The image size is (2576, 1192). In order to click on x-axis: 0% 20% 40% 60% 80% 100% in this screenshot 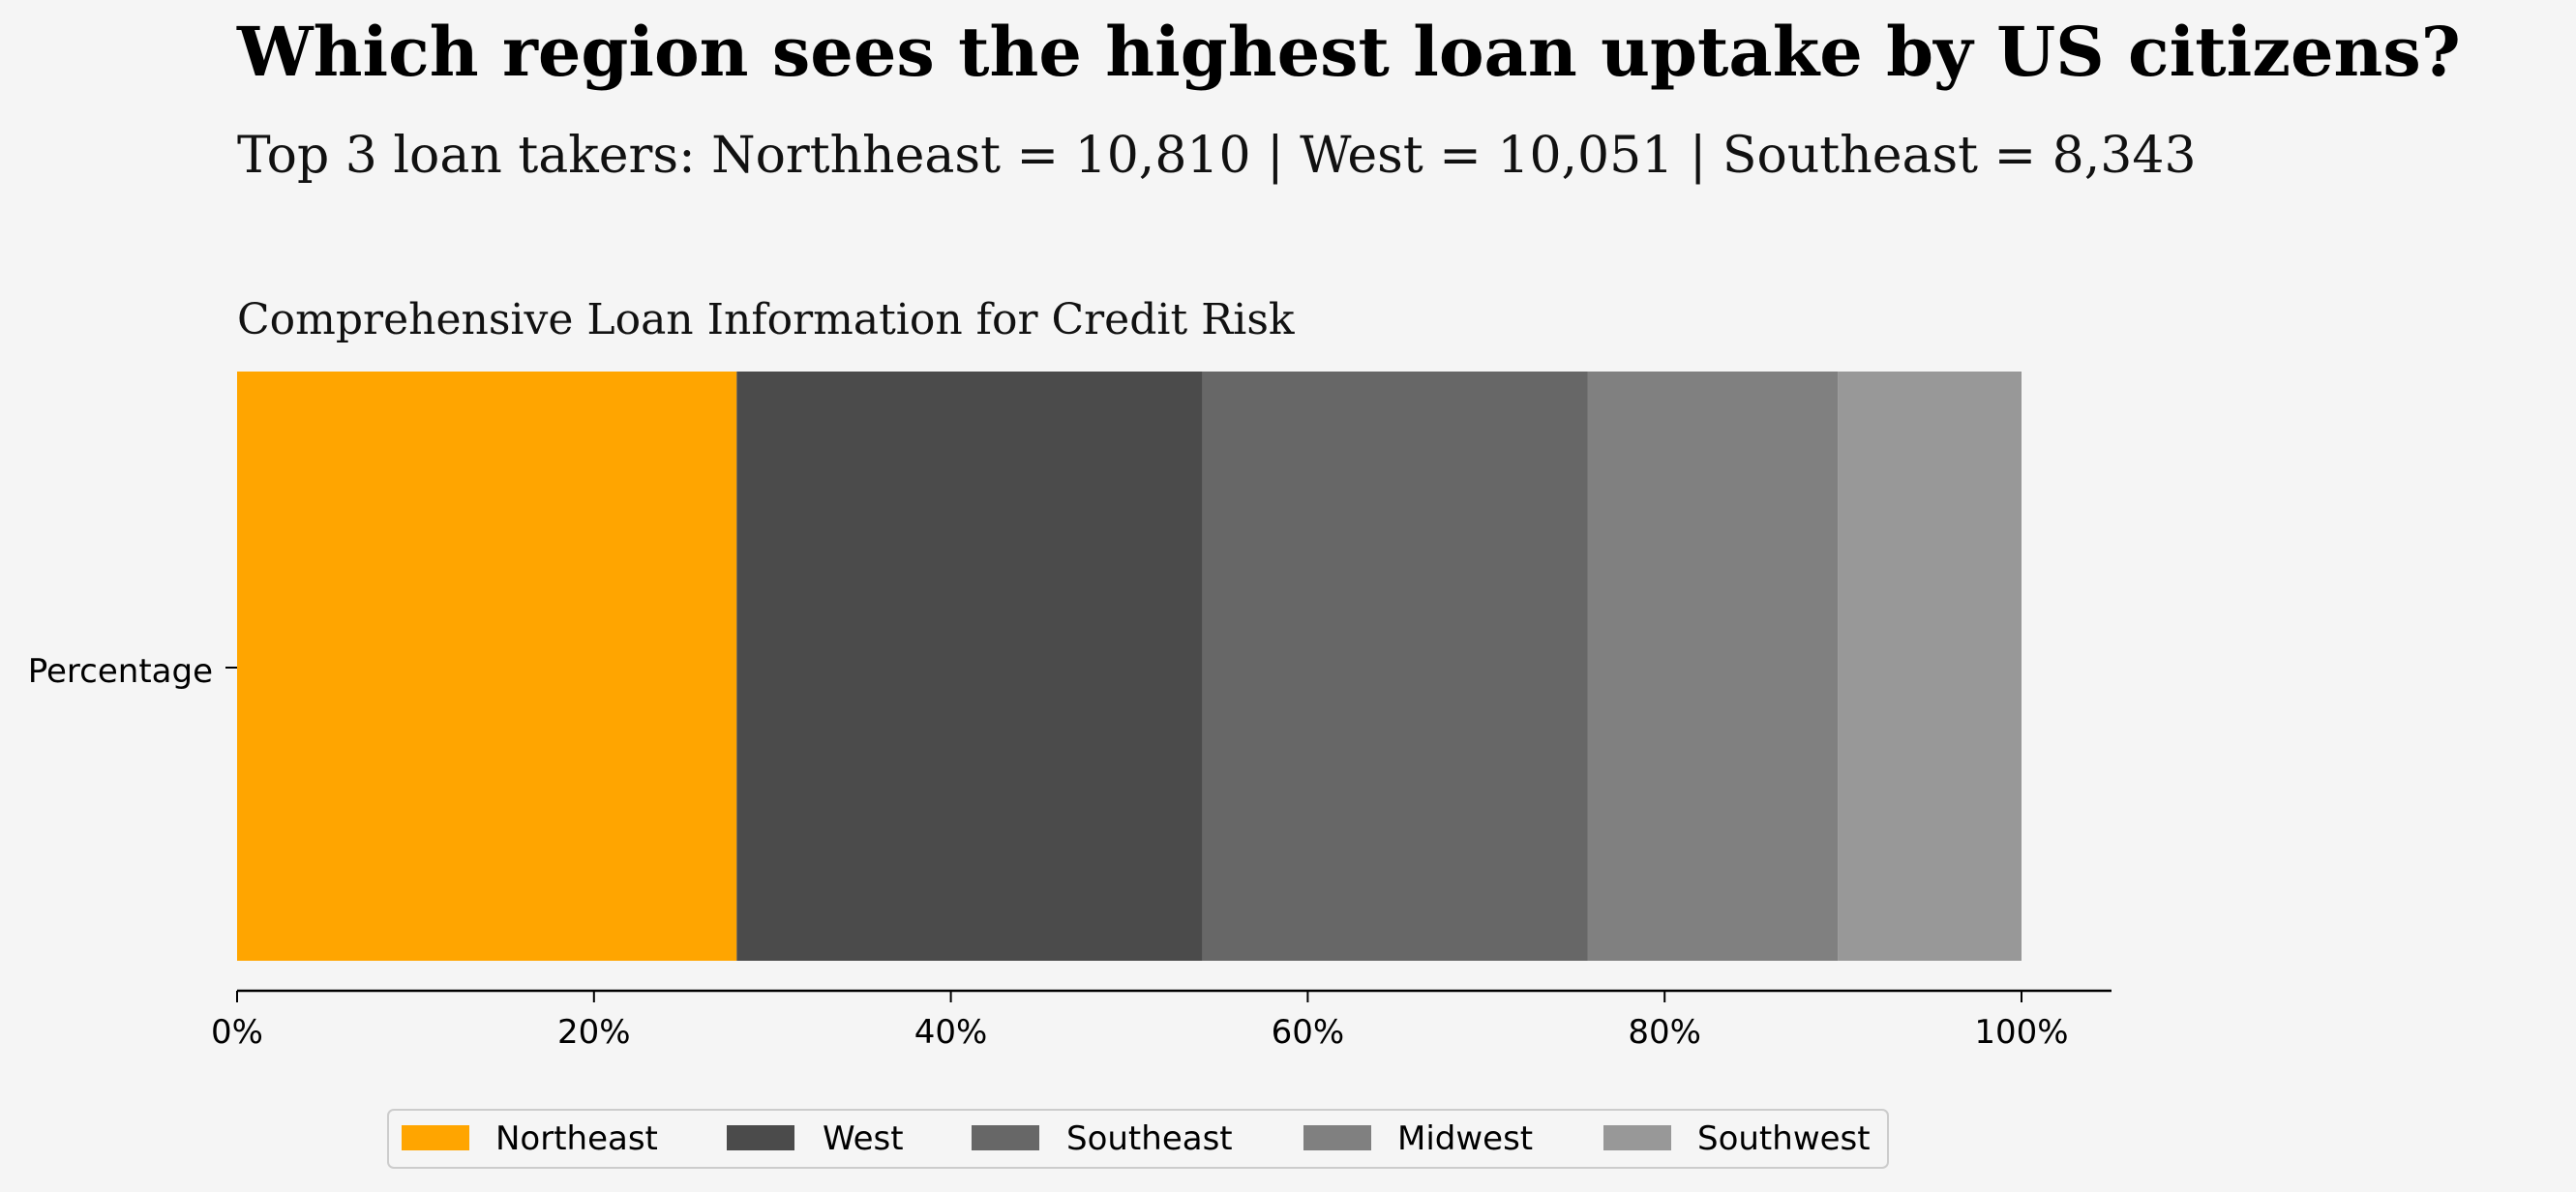, I will do `click(1161, 1020)`.